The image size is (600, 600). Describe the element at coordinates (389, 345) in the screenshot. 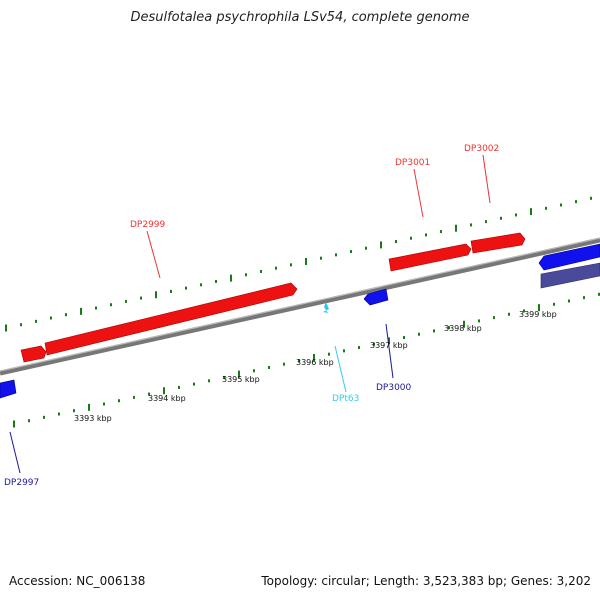

I see `scale-label-3397: 3397 kbp` at that location.